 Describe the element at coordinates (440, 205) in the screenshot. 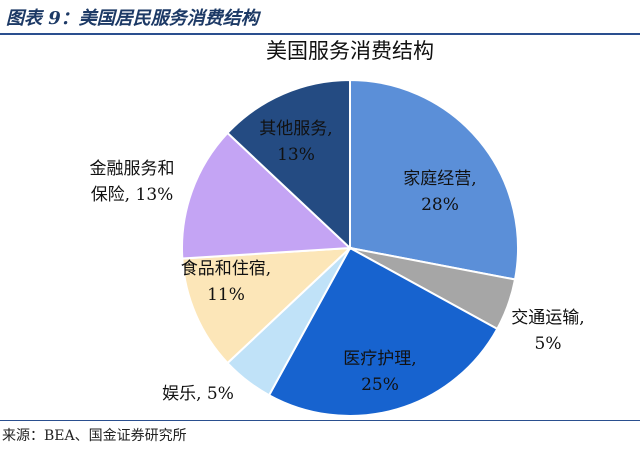

I see `slice-value: 28%` at that location.